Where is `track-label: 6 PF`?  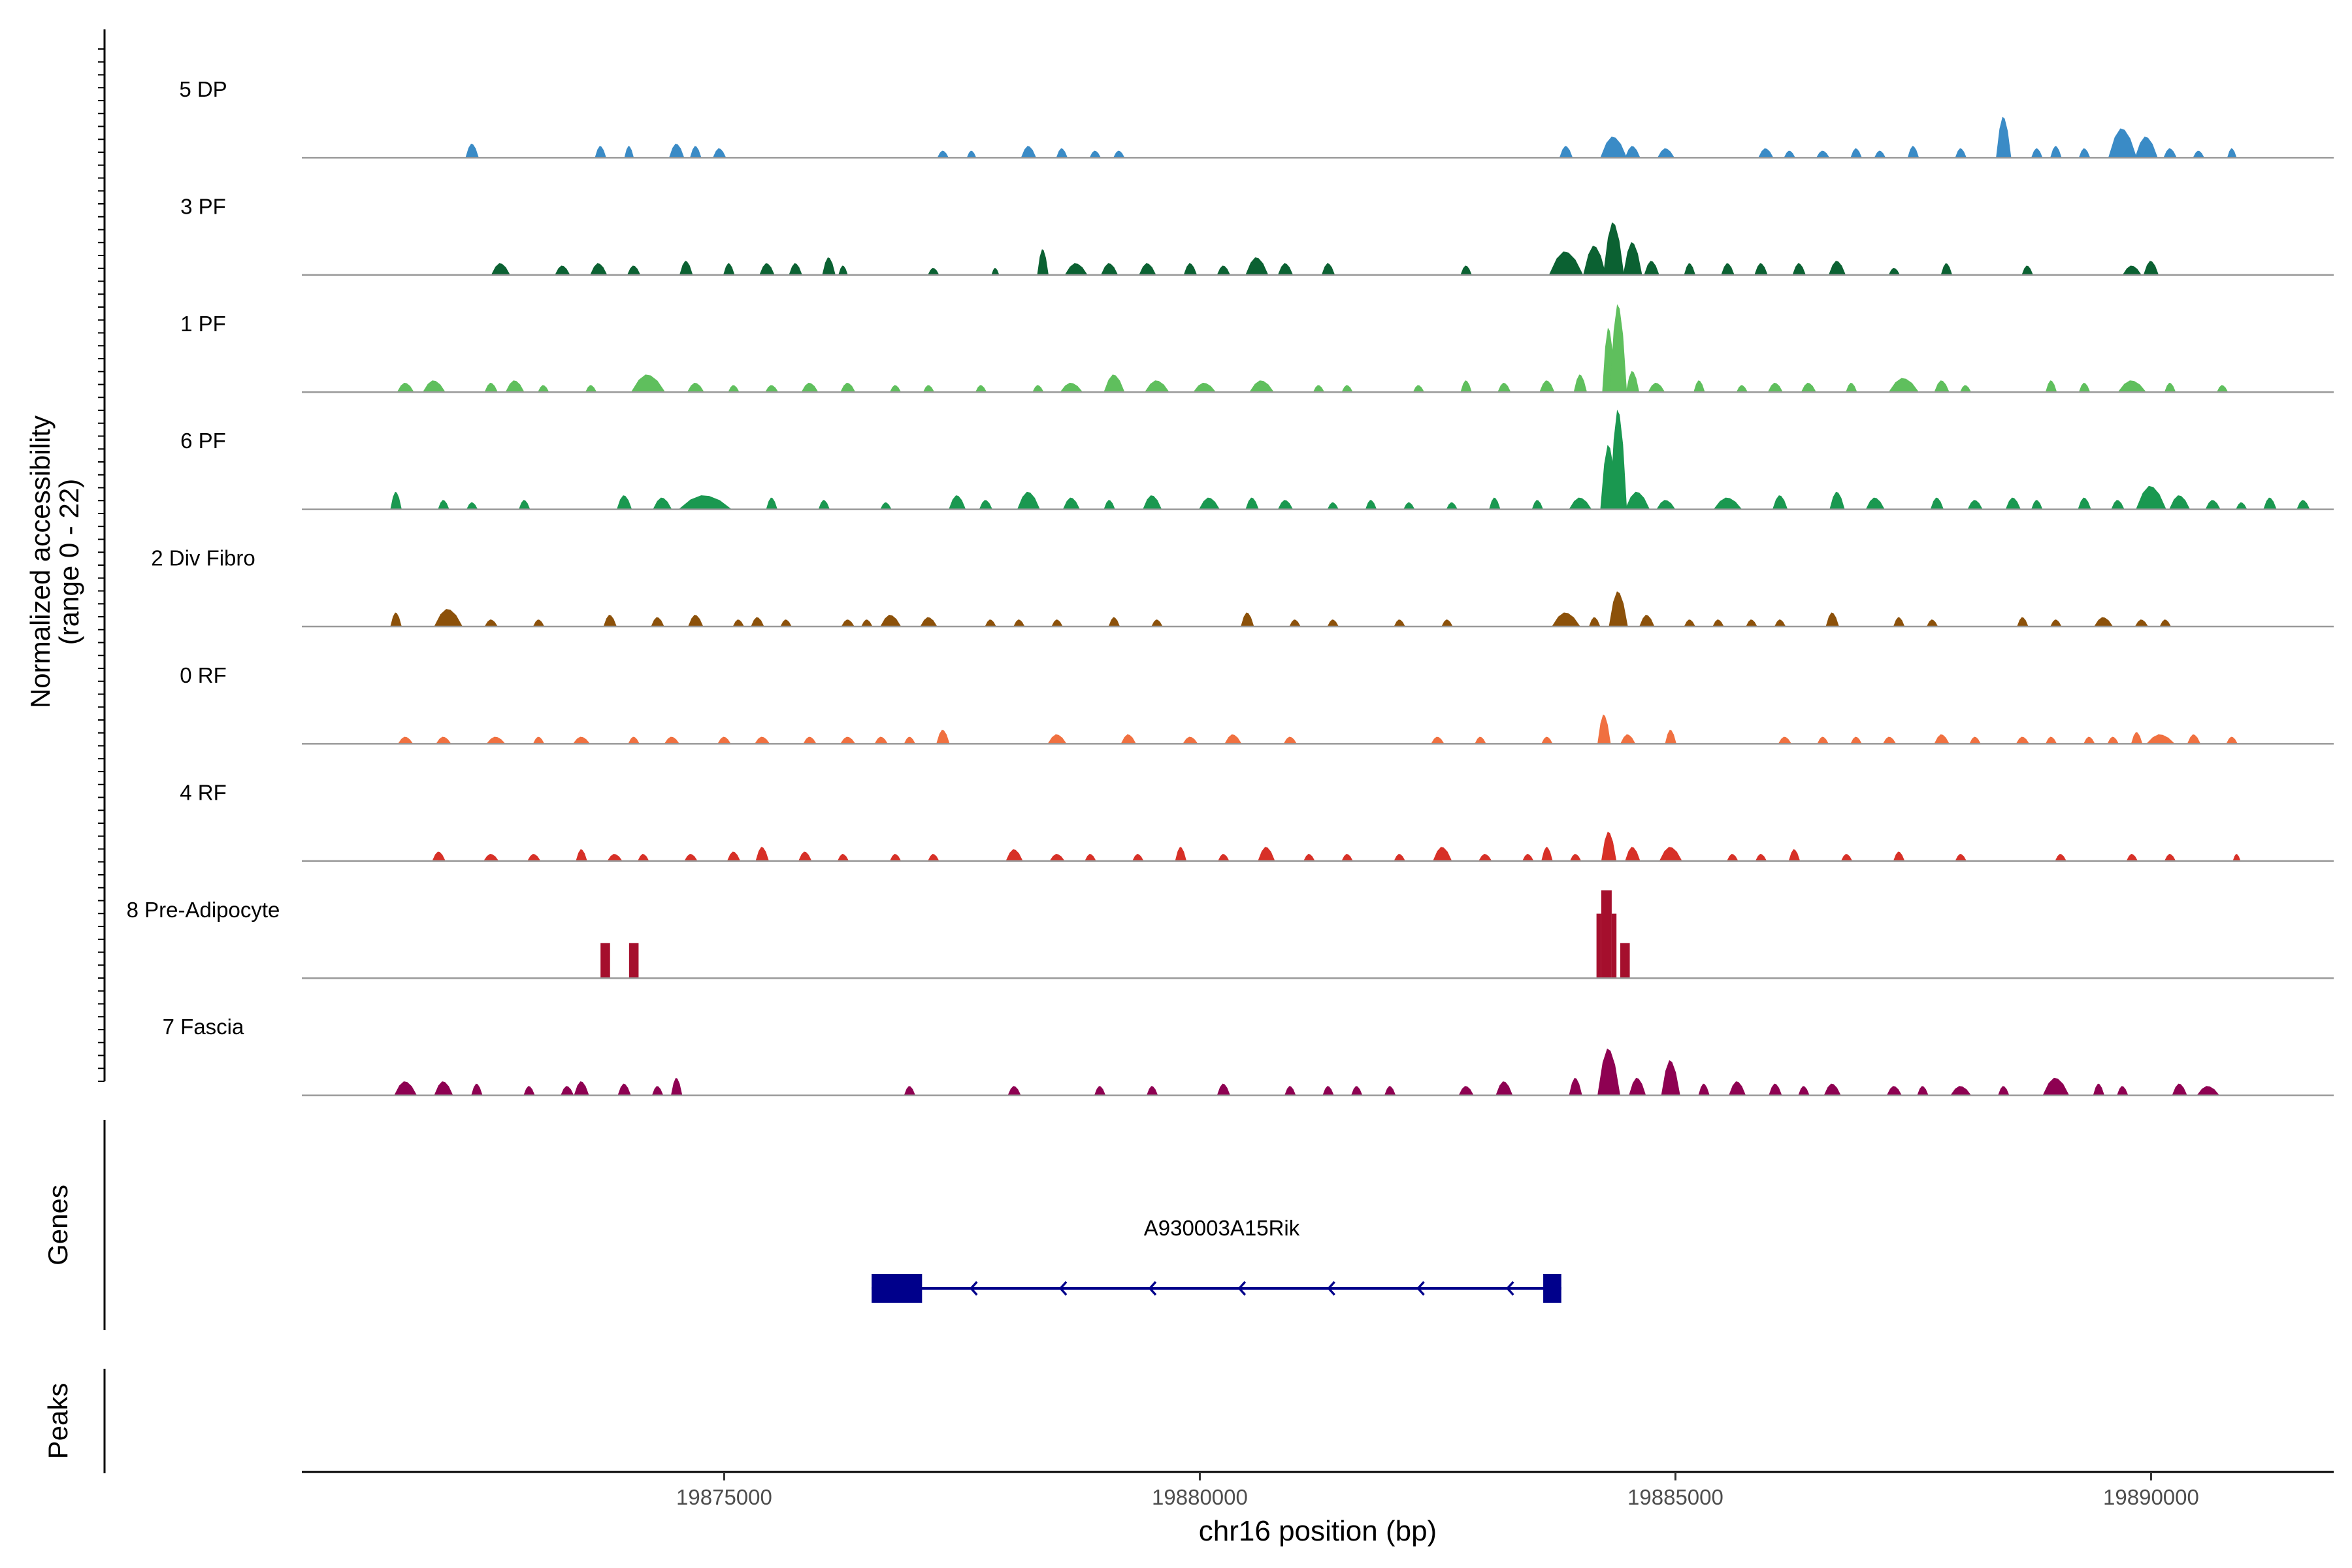 track-label: 6 PF is located at coordinates (203, 441).